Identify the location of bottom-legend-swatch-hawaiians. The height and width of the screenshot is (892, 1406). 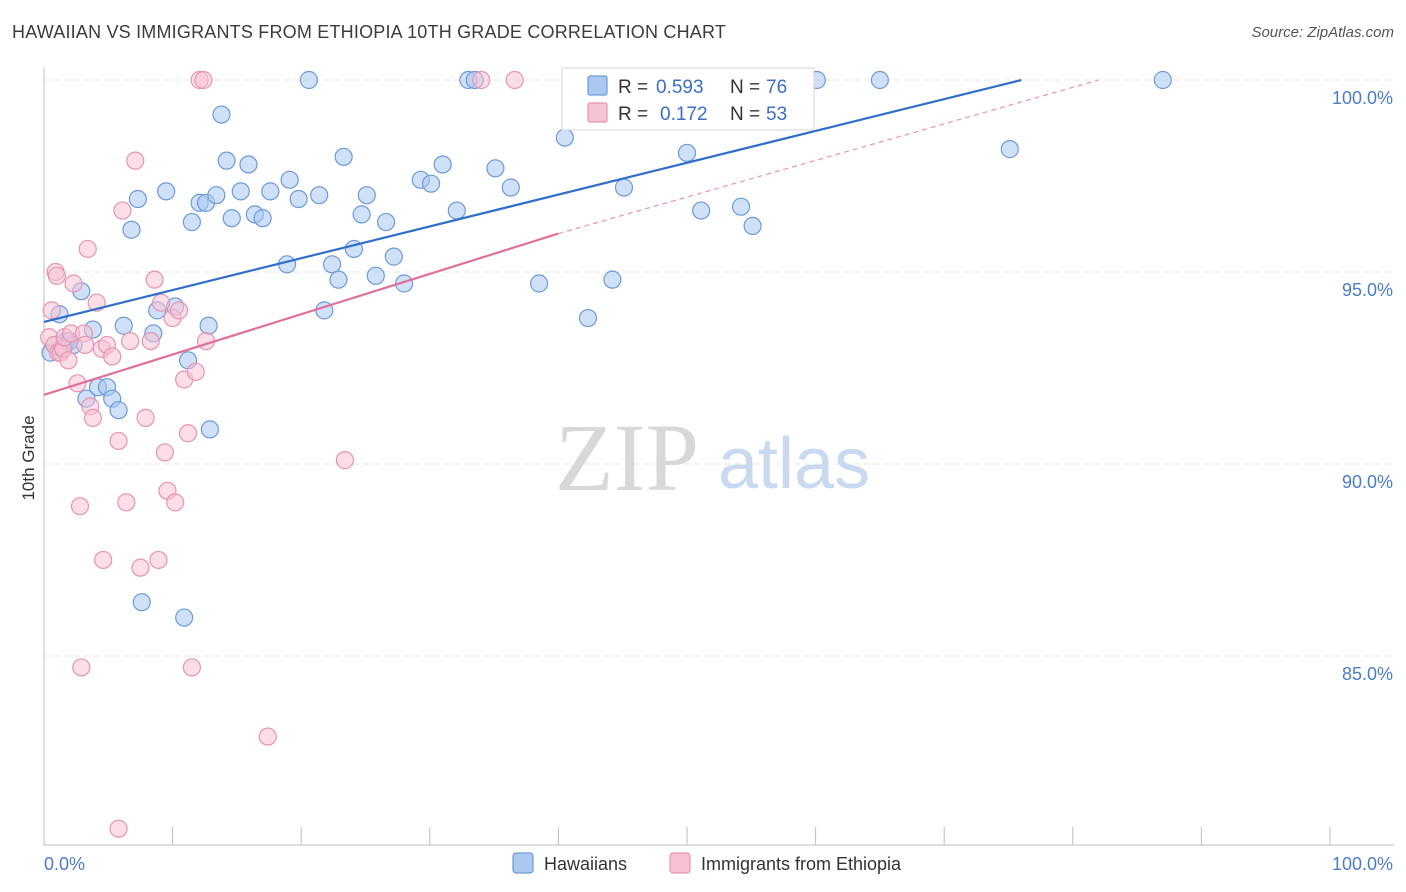
(523, 863).